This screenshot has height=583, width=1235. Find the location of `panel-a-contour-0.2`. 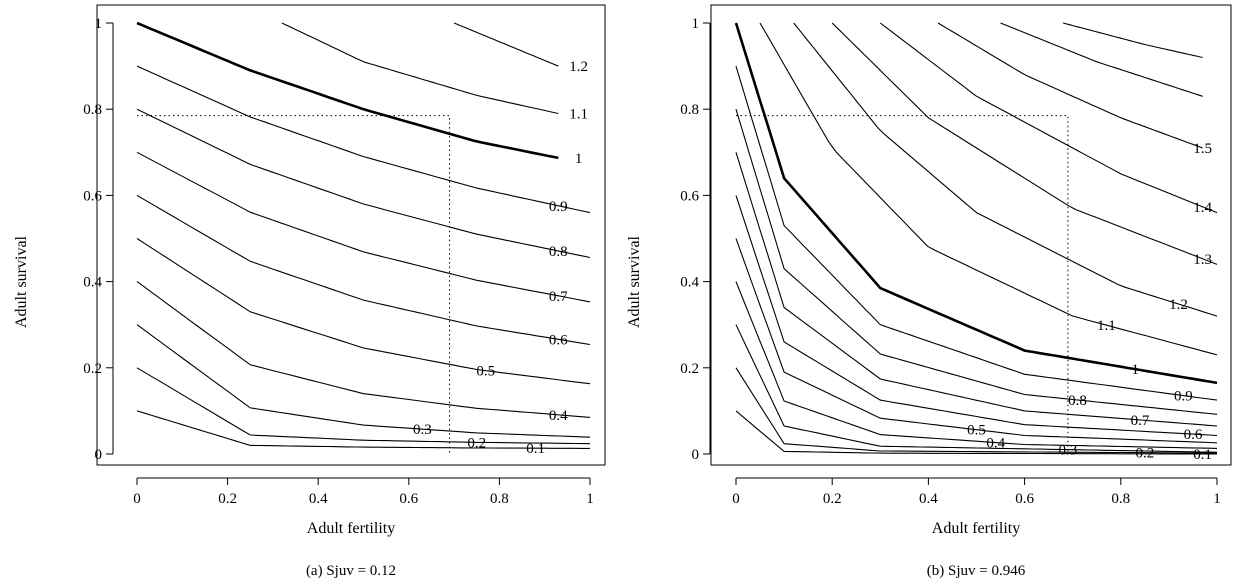

panel-a-contour-0.2 is located at coordinates (363, 406).